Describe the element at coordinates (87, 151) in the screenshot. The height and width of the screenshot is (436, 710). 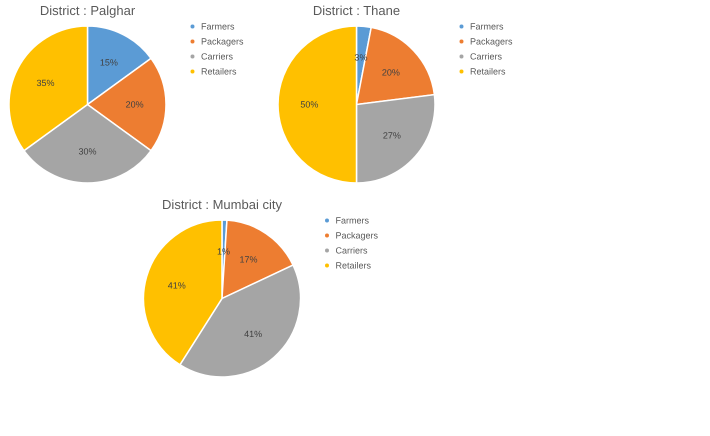
I see `data-label: 30%` at that location.